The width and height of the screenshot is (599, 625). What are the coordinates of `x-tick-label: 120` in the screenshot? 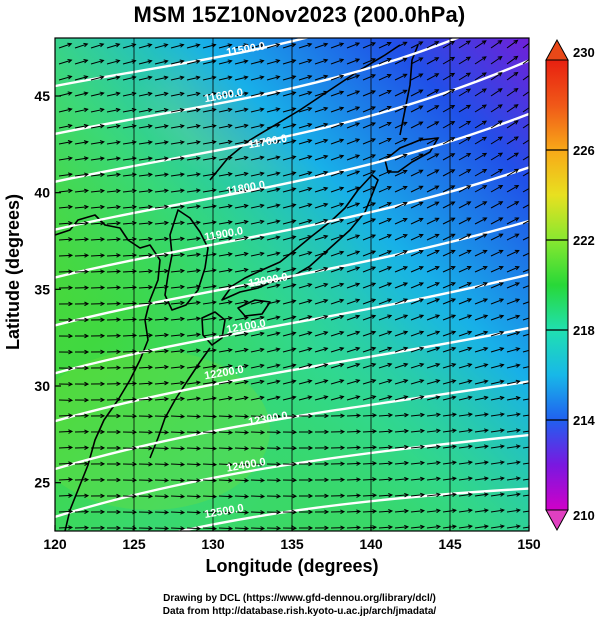 It's located at (55, 544).